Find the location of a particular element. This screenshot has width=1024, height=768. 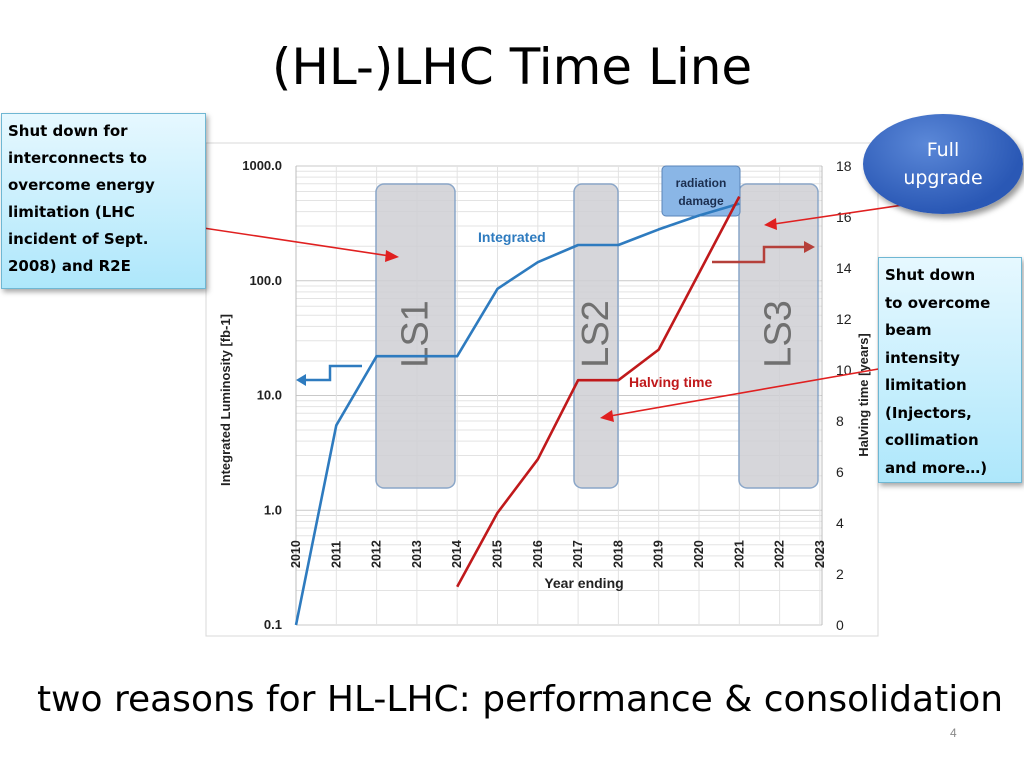

x-tick-label: 2021 is located at coordinates (739, 554).